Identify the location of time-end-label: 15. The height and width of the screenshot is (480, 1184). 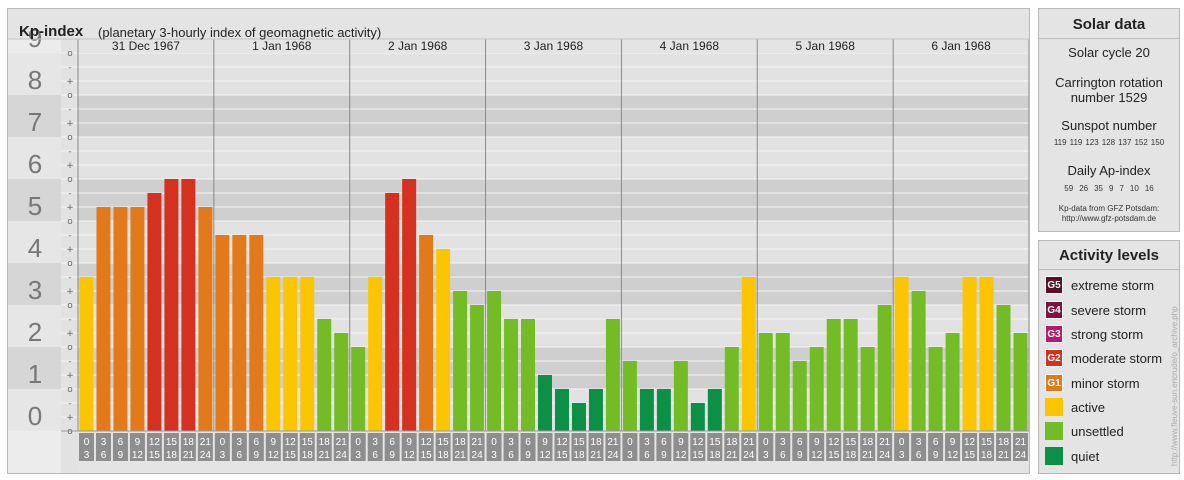
(562, 455).